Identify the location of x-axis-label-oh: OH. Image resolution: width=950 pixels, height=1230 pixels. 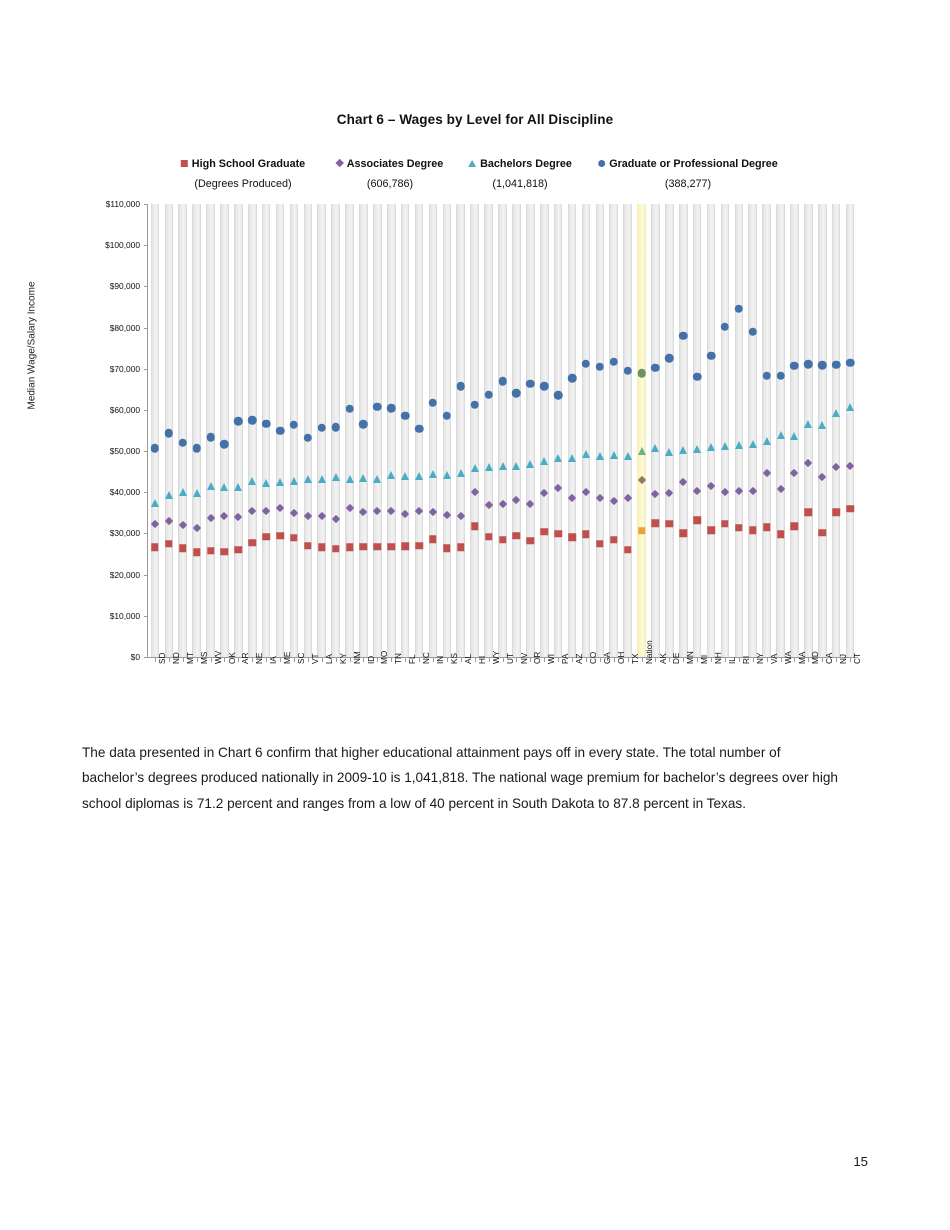
(621, 657).